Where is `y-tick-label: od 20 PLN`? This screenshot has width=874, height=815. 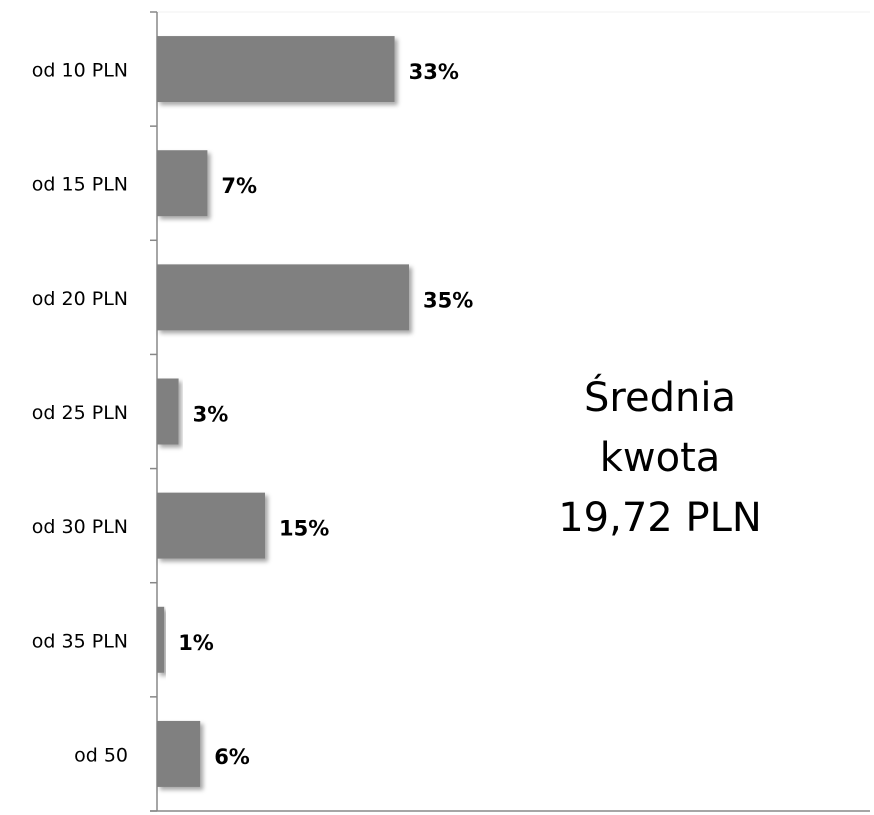 y-tick-label: od 20 PLN is located at coordinates (80, 299).